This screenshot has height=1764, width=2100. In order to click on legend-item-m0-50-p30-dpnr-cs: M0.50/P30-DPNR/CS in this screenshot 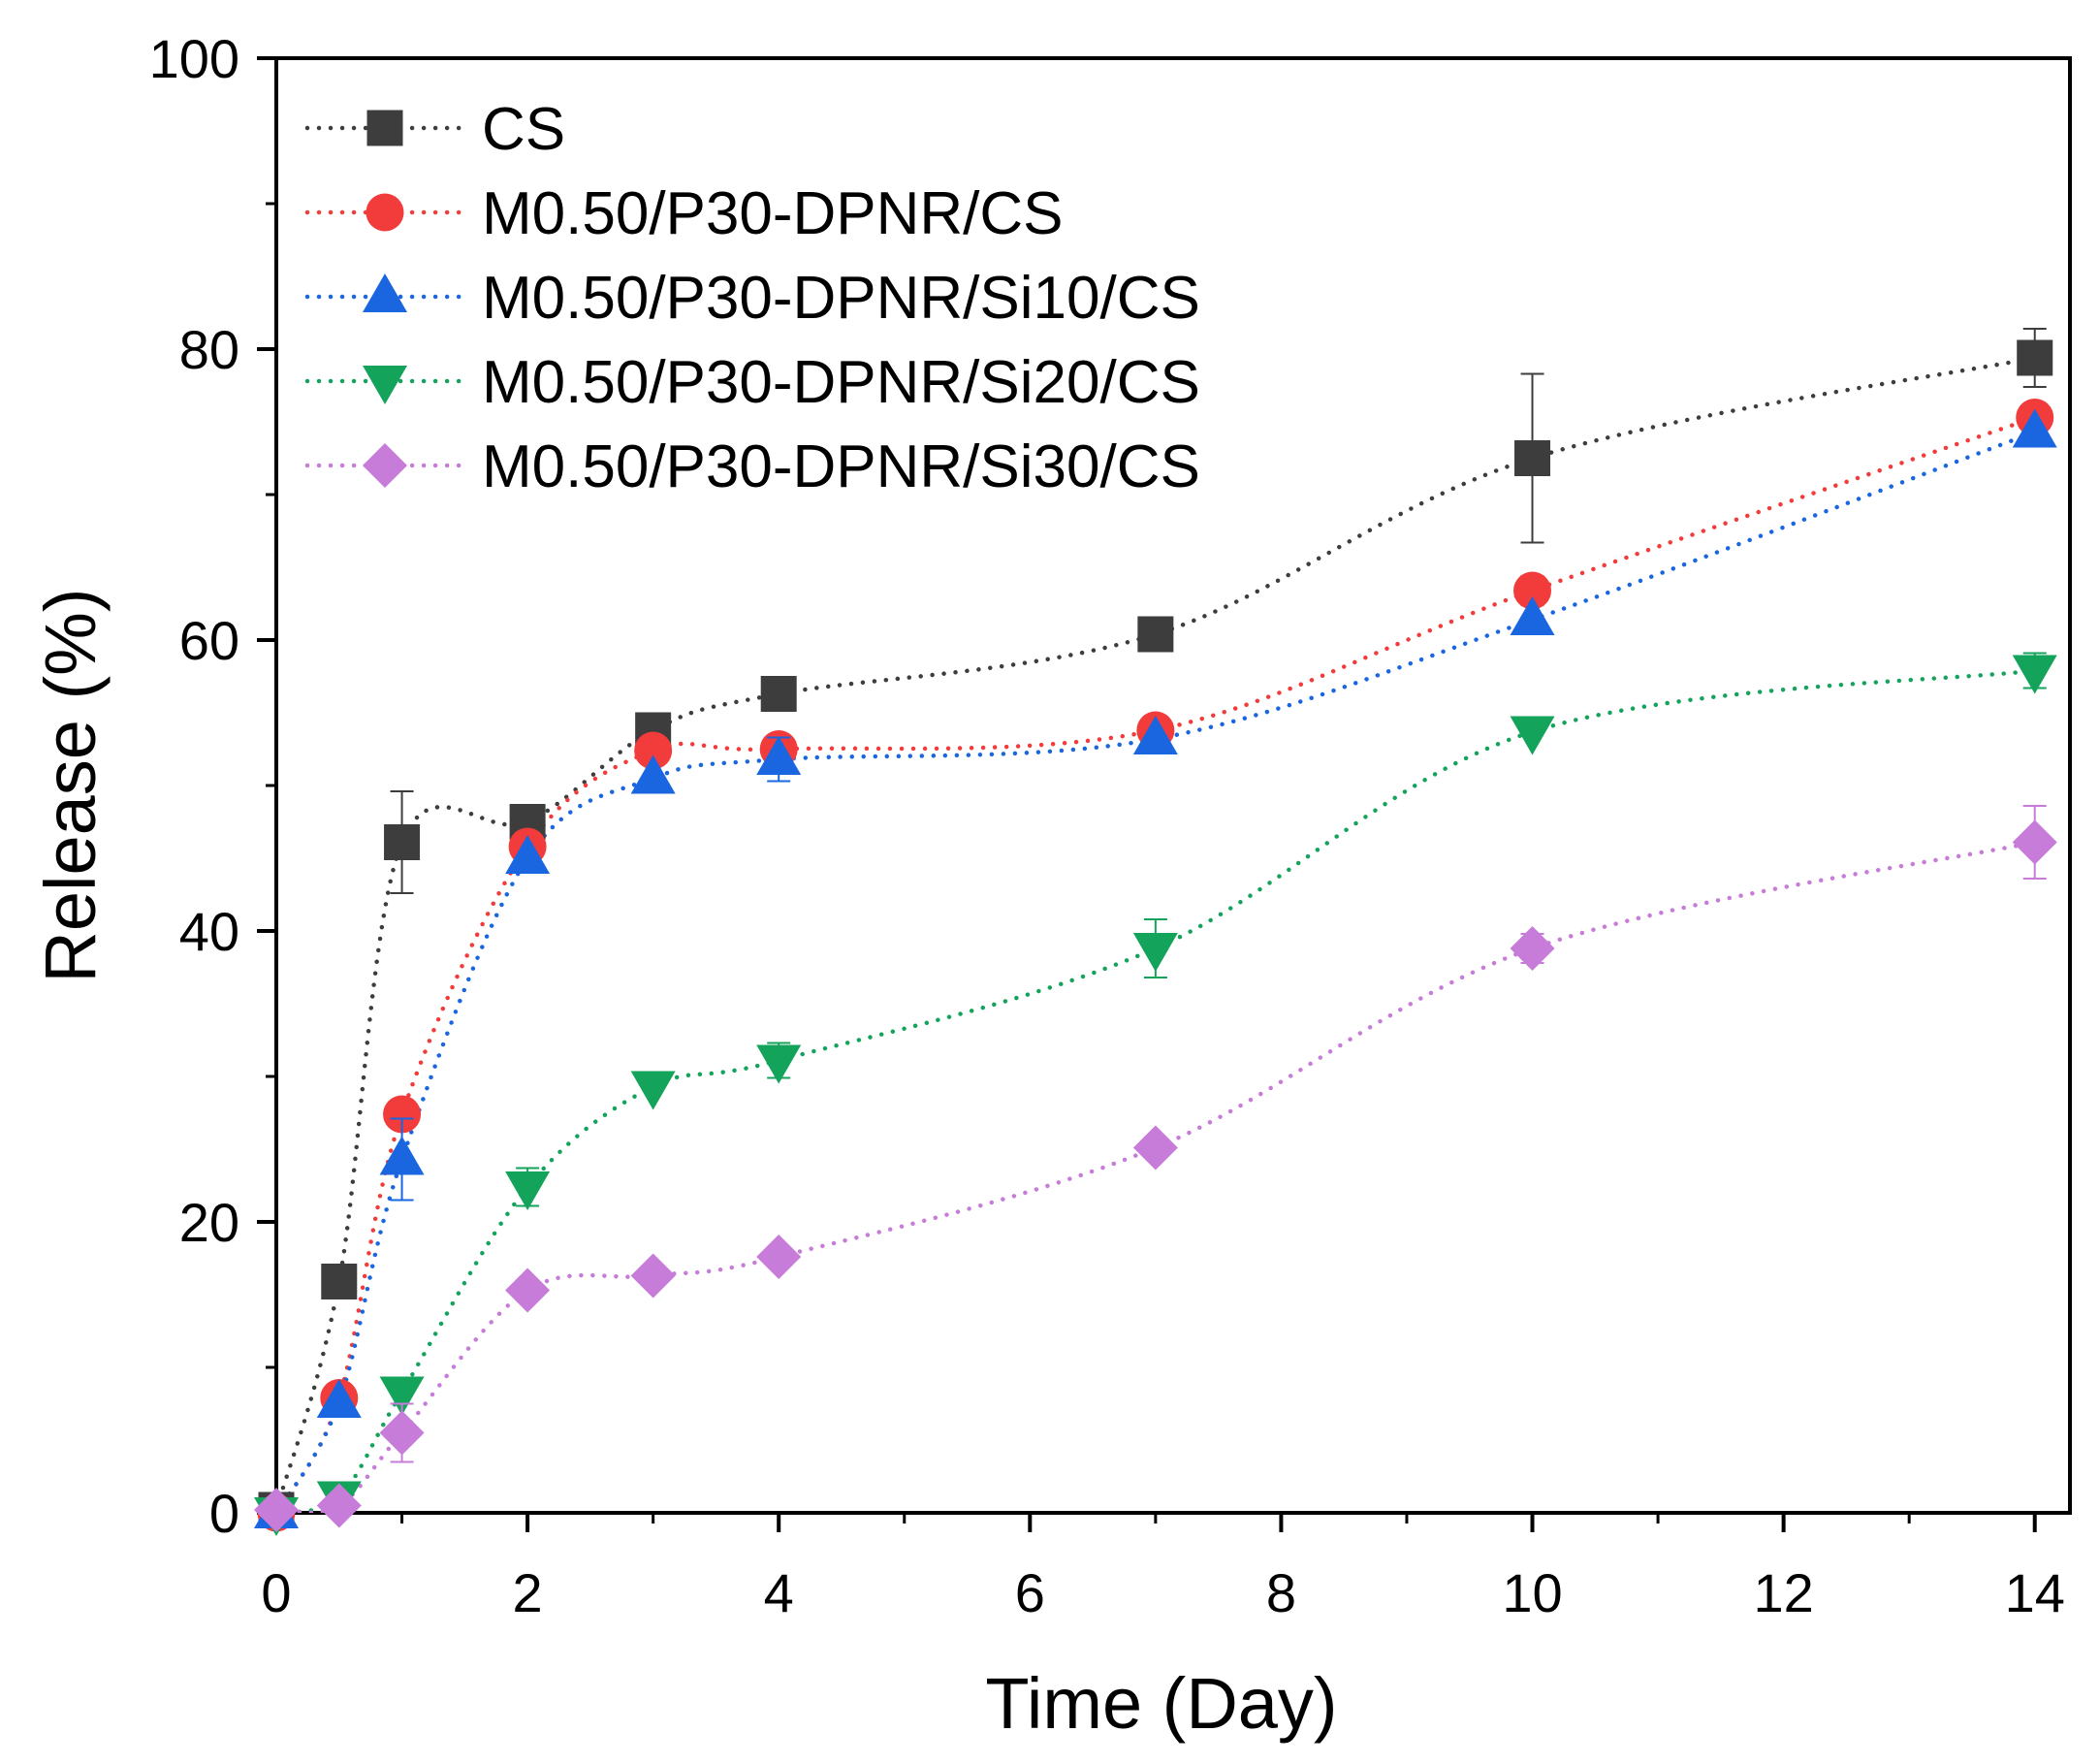, I will do `click(684, 213)`.